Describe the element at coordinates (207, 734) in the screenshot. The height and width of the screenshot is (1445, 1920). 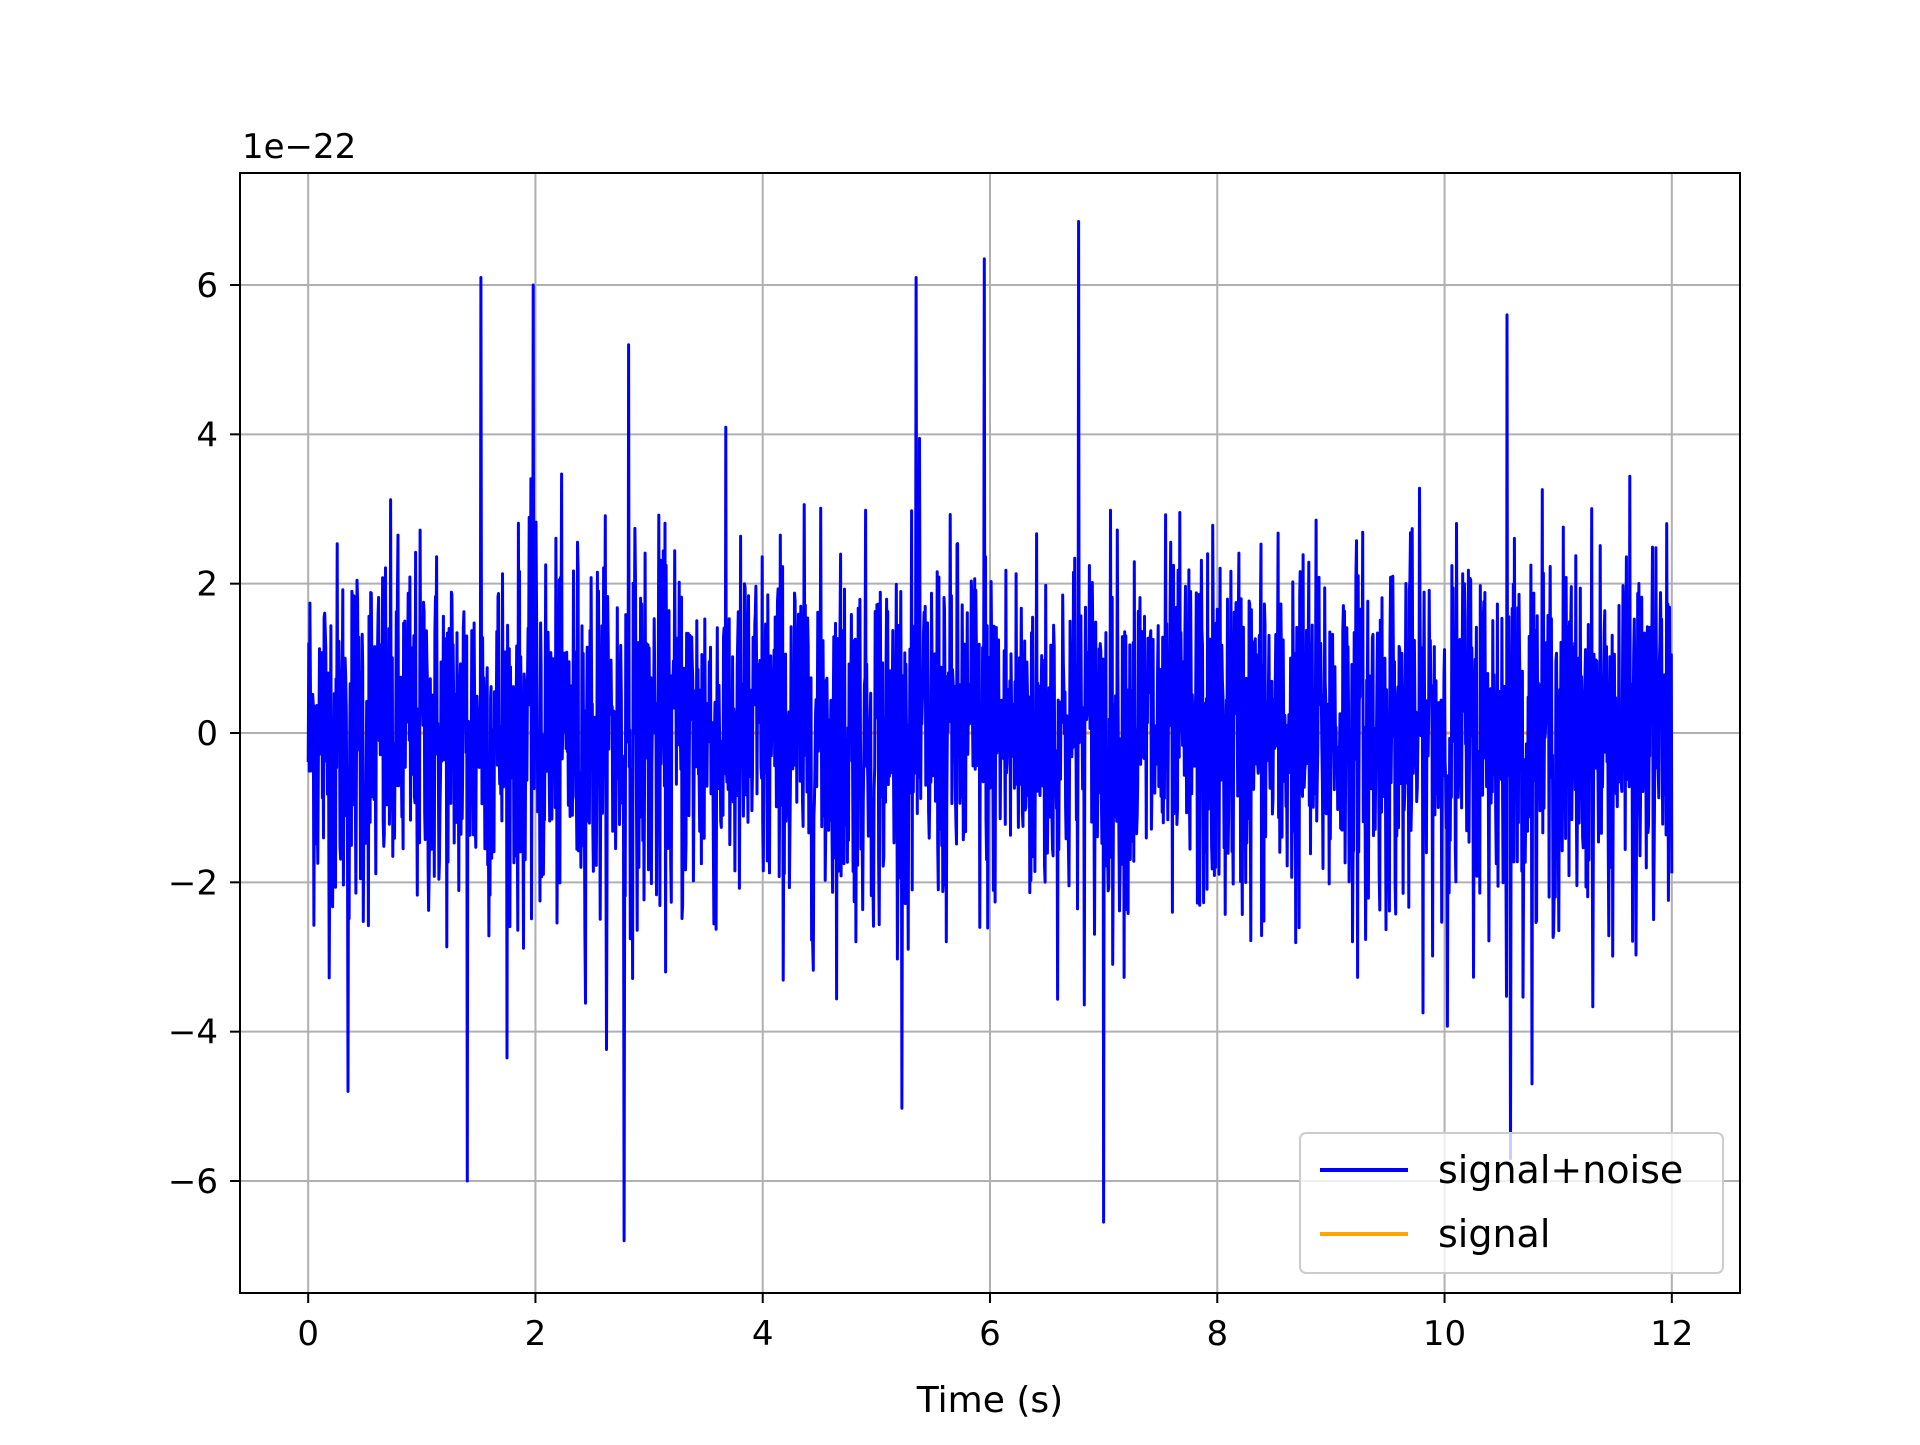
I see `y-tick-label: 0` at that location.